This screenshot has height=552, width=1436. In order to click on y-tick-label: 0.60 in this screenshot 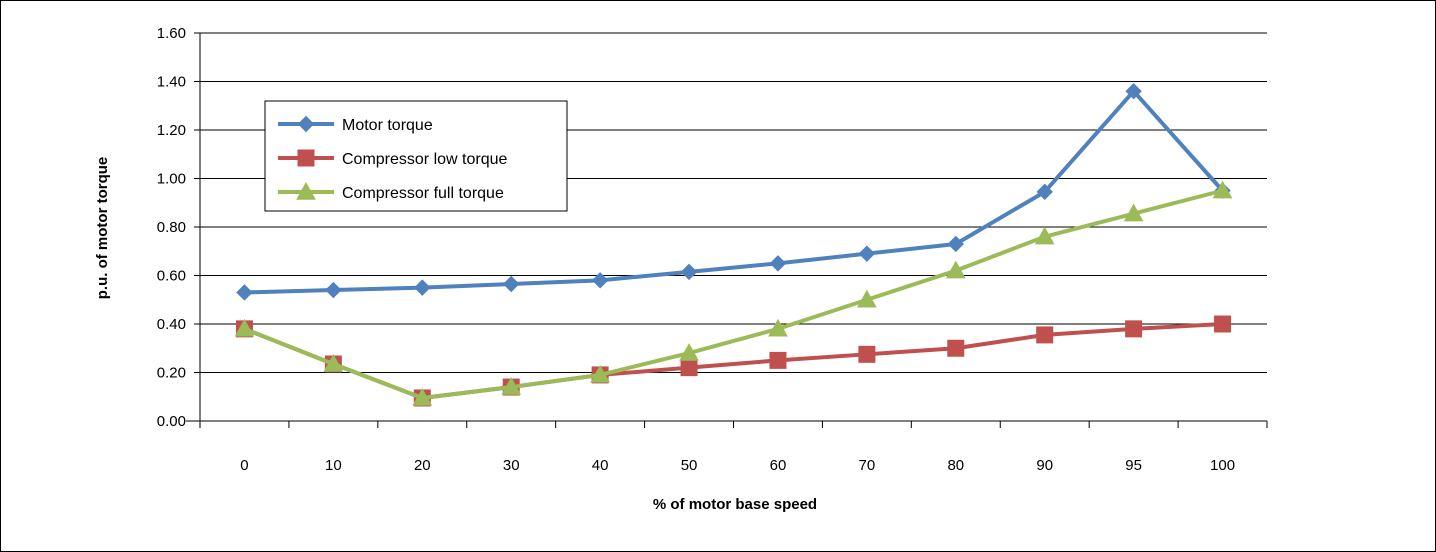, I will do `click(171, 276)`.